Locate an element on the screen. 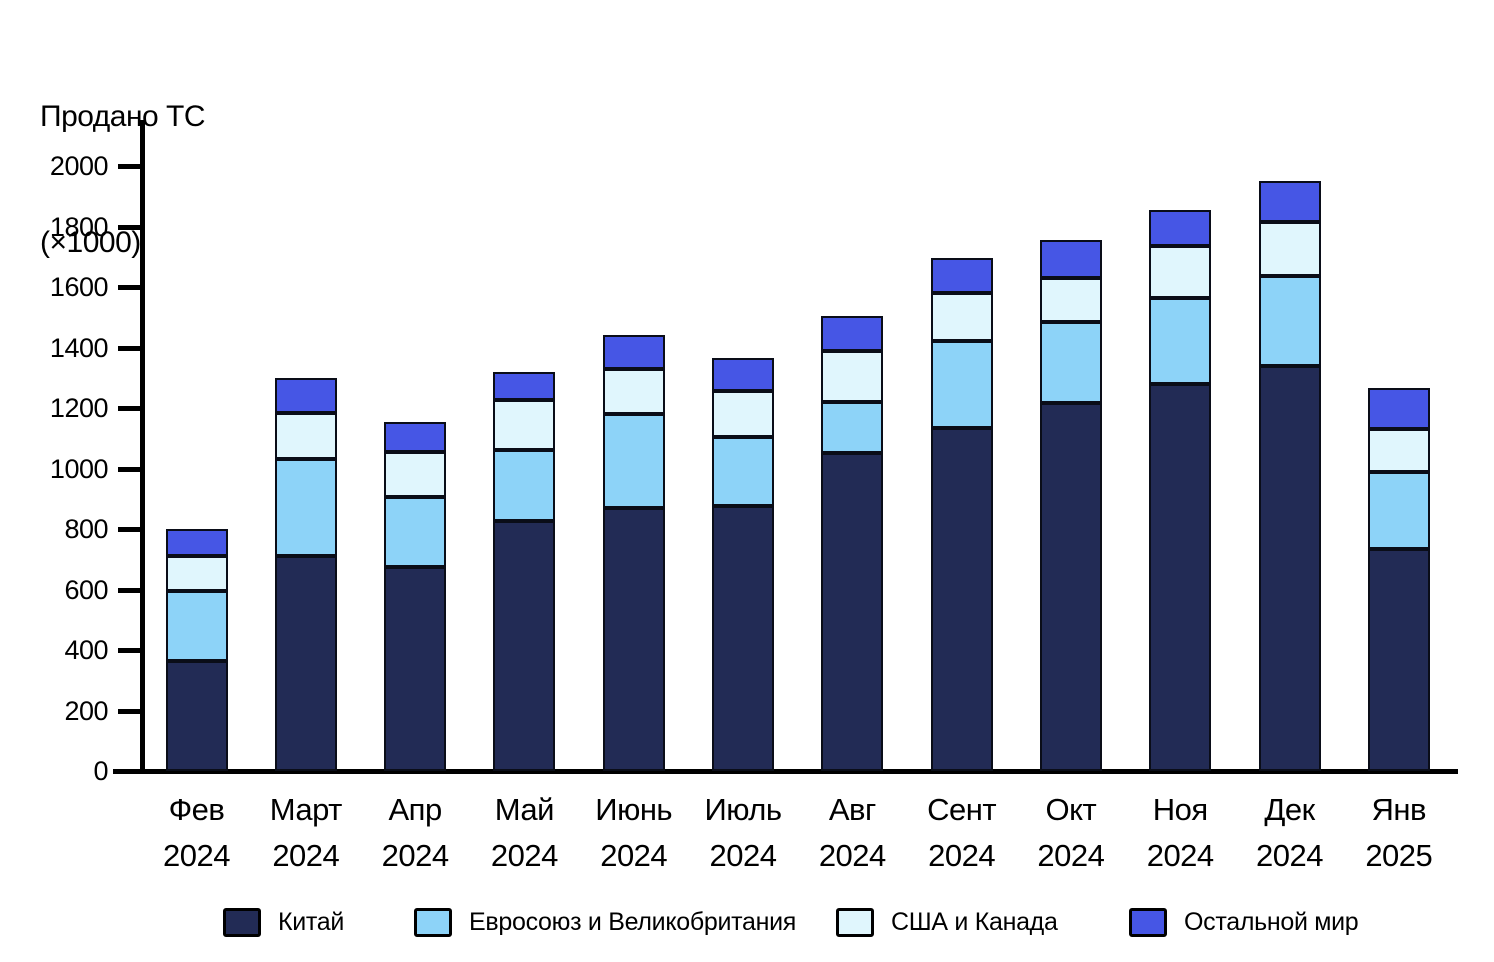  x-label-month: Март is located at coordinates (306, 809).